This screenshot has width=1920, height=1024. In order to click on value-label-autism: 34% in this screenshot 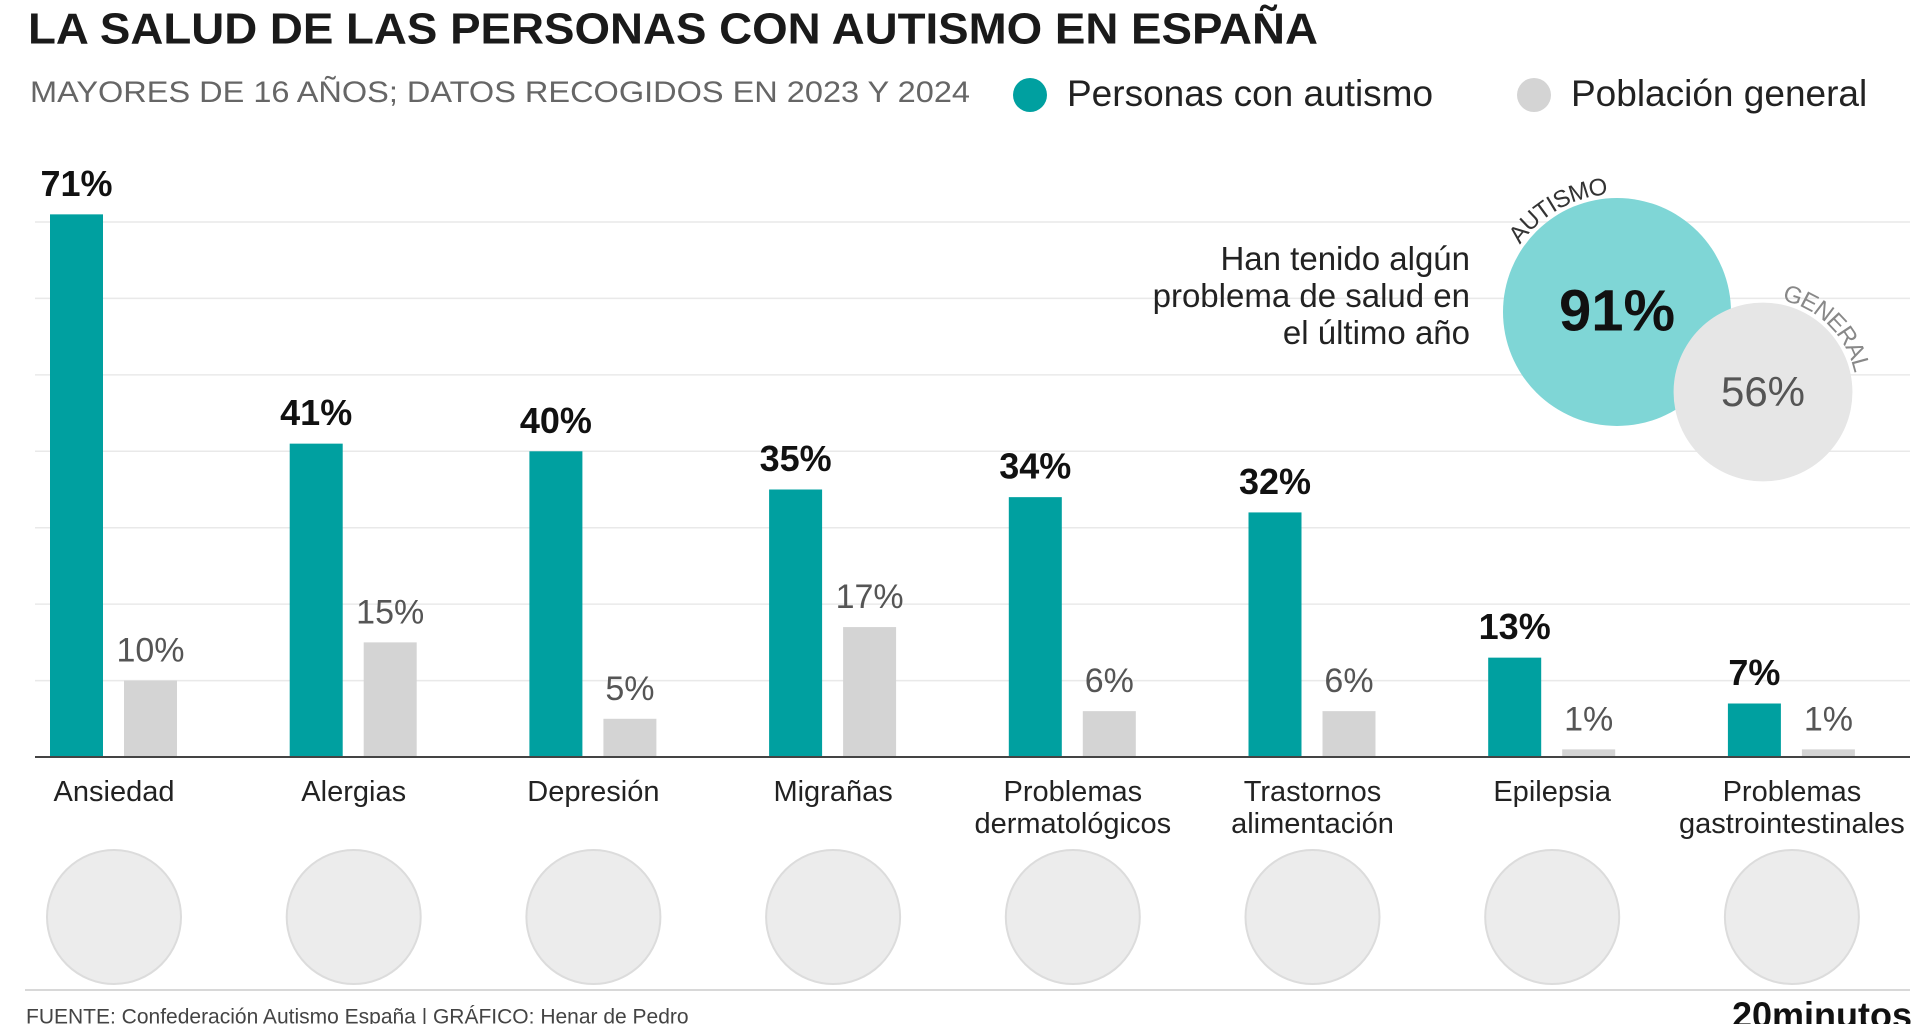, I will do `click(1035, 466)`.